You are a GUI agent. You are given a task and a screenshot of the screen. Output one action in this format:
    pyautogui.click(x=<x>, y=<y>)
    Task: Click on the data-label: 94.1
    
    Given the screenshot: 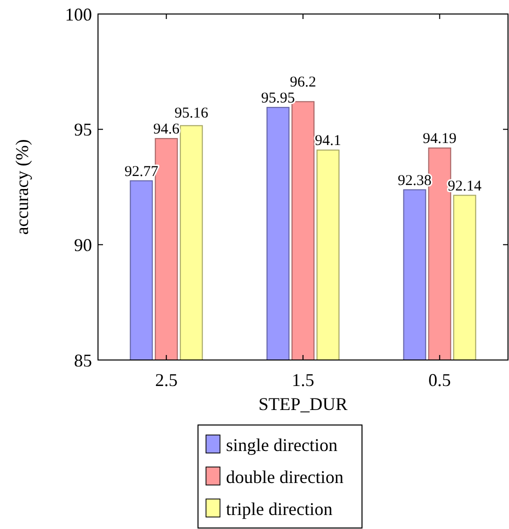 What is the action you would take?
    pyautogui.click(x=328, y=141)
    